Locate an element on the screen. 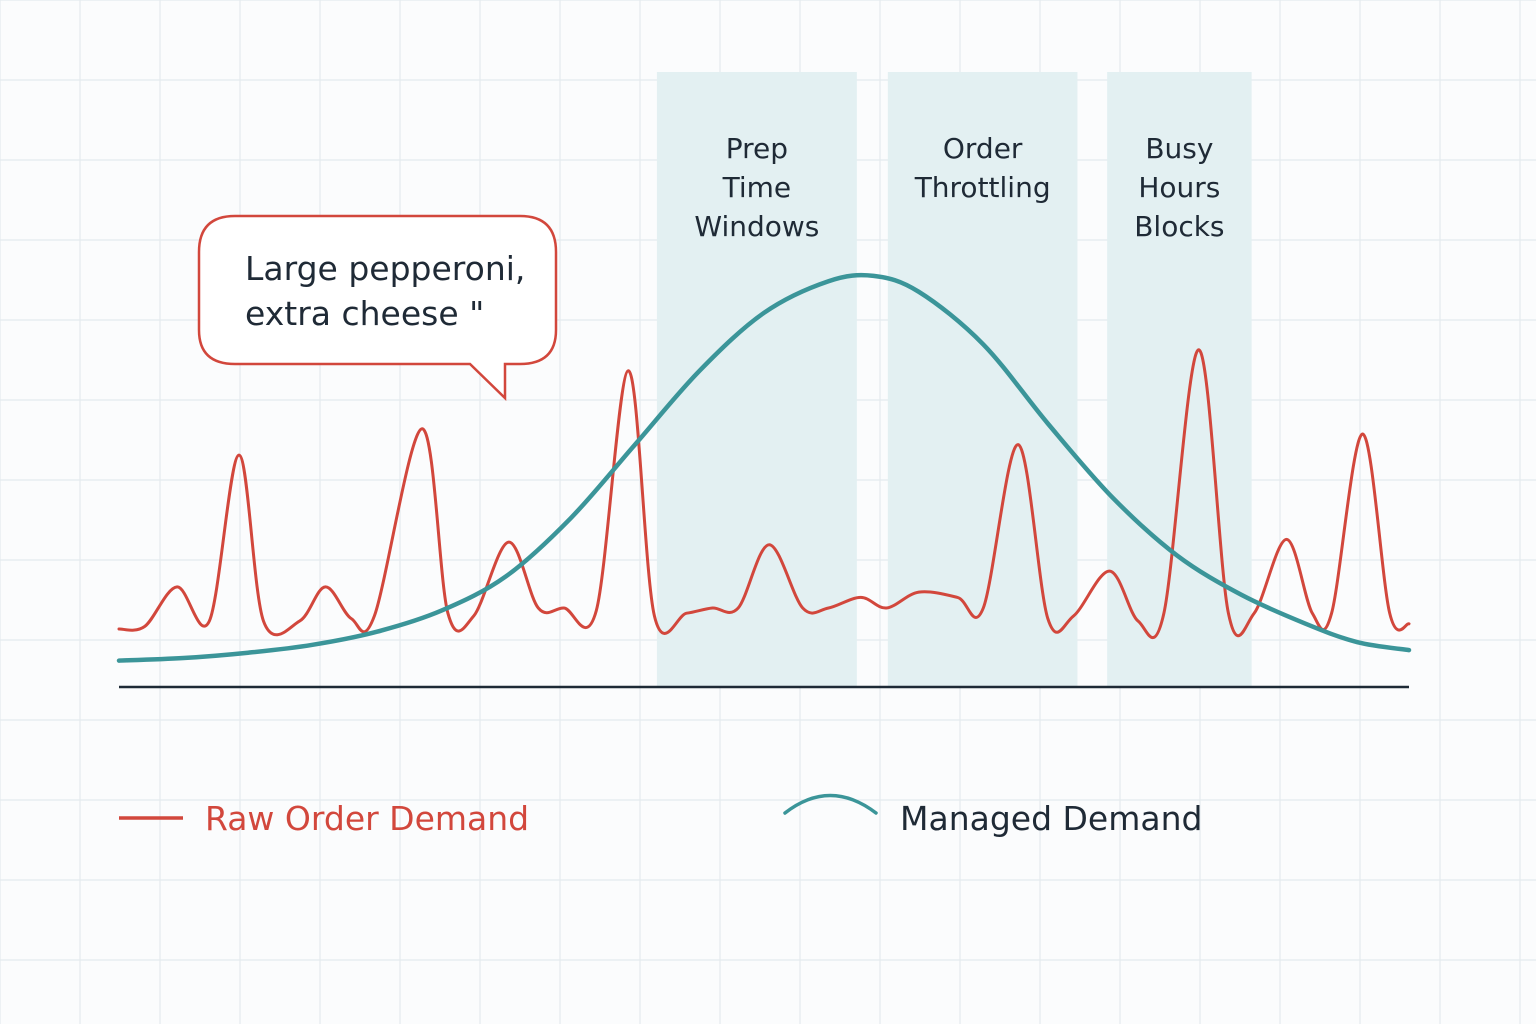 This screenshot has height=1024, width=1536. shaded-region-1-label-line-2: Time is located at coordinates (757, 187).